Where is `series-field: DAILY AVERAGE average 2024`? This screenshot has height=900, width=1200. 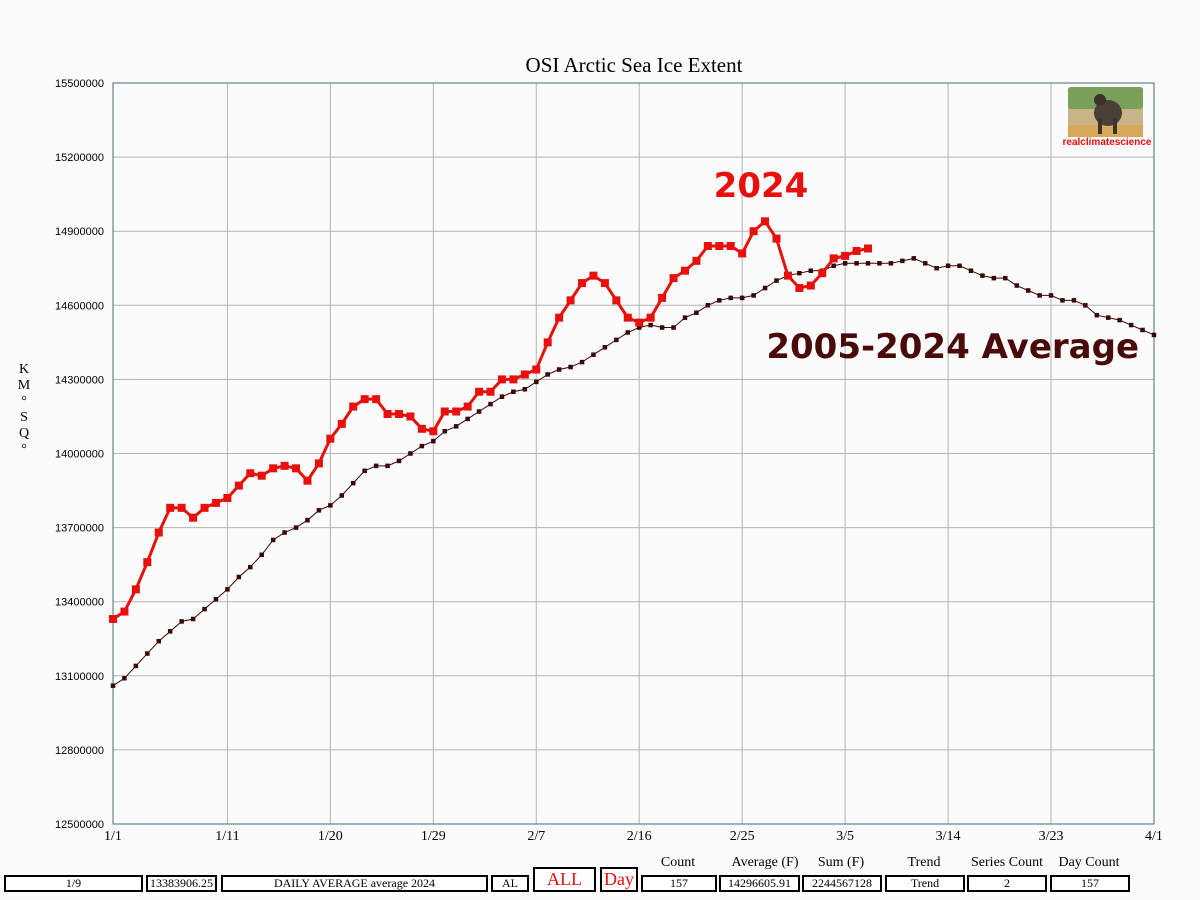 series-field: DAILY AVERAGE average 2024 is located at coordinates (354, 883).